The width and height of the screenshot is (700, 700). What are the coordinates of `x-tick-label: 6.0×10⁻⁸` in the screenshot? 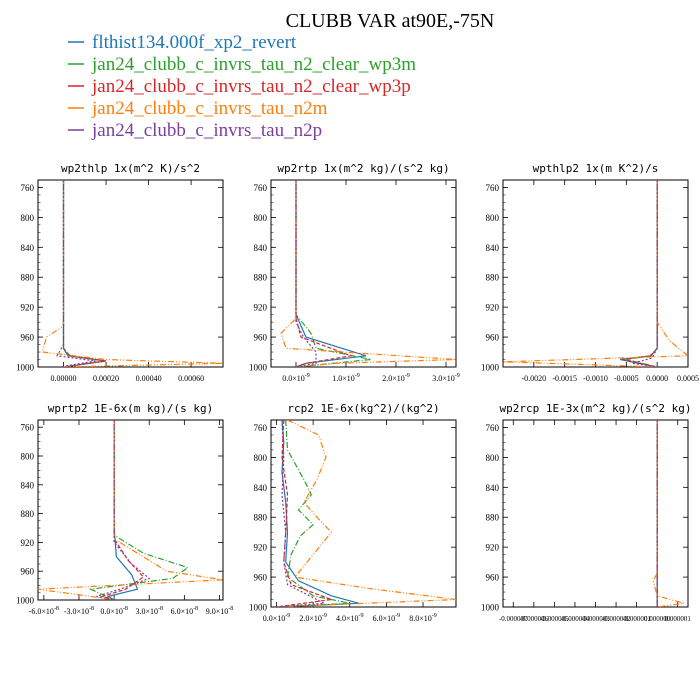 It's located at (185, 611).